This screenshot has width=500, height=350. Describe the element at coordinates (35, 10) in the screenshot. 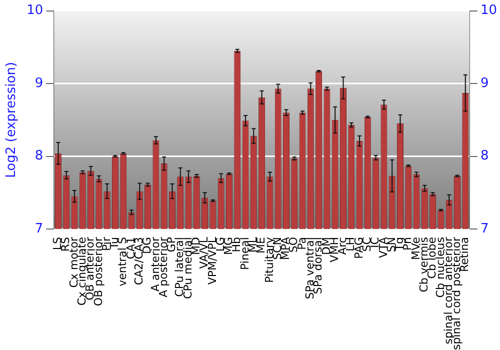

I see `y-tick-label: 10` at that location.